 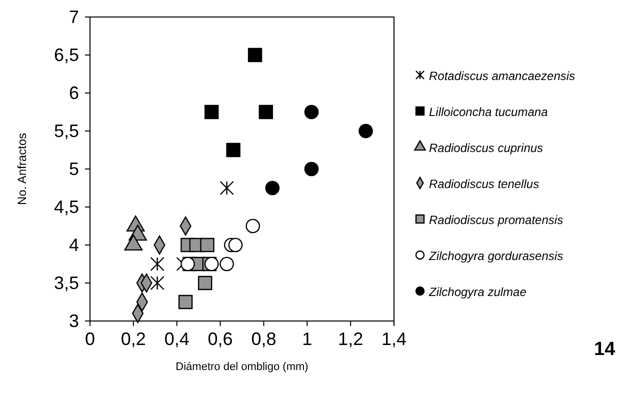 I want to click on x-tick-label: 0,8, so click(x=263, y=338).